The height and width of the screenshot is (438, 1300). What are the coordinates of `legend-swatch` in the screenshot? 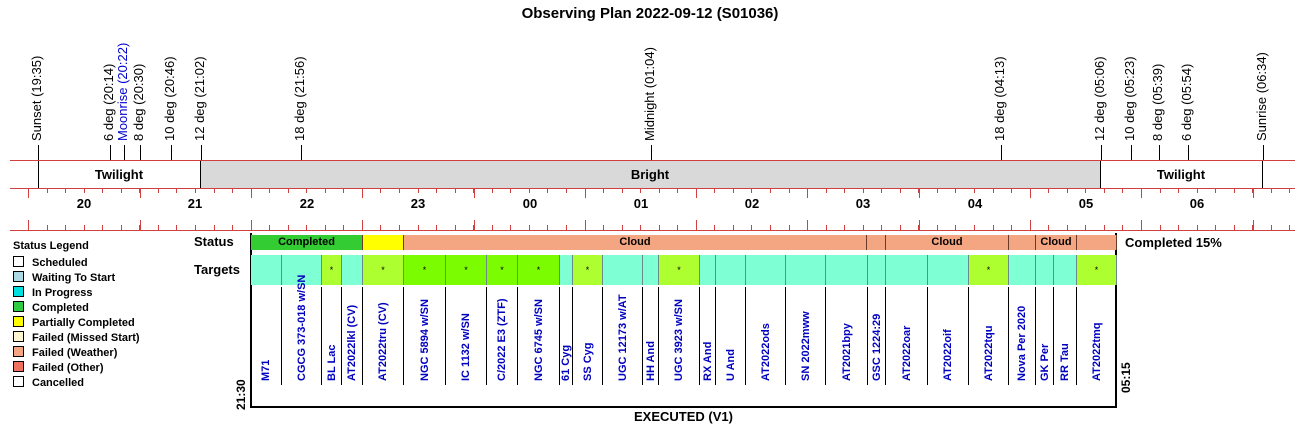 It's located at (18, 291).